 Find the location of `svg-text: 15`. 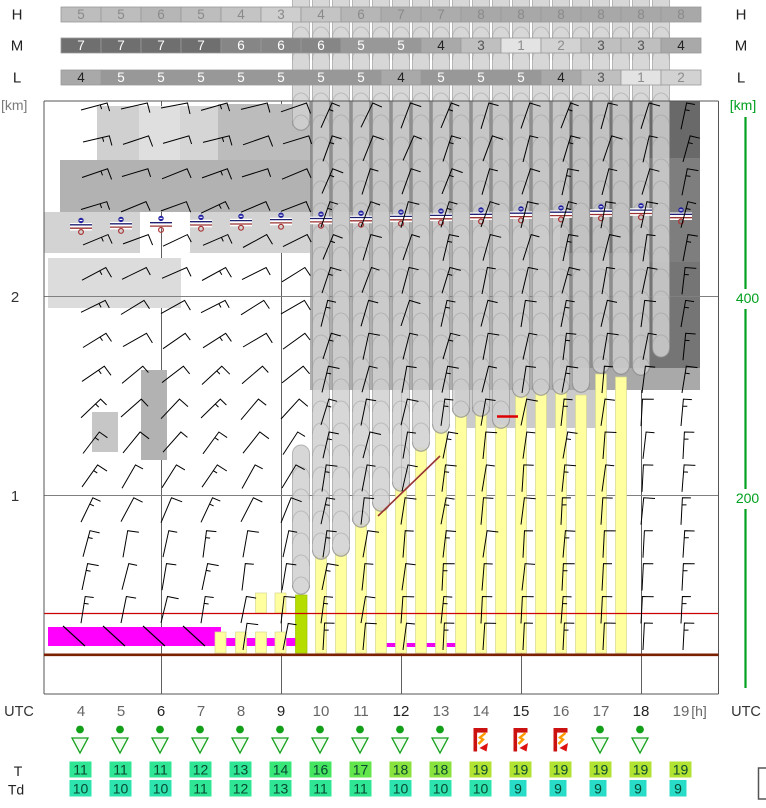

svg-text: 15 is located at coordinates (521, 711).